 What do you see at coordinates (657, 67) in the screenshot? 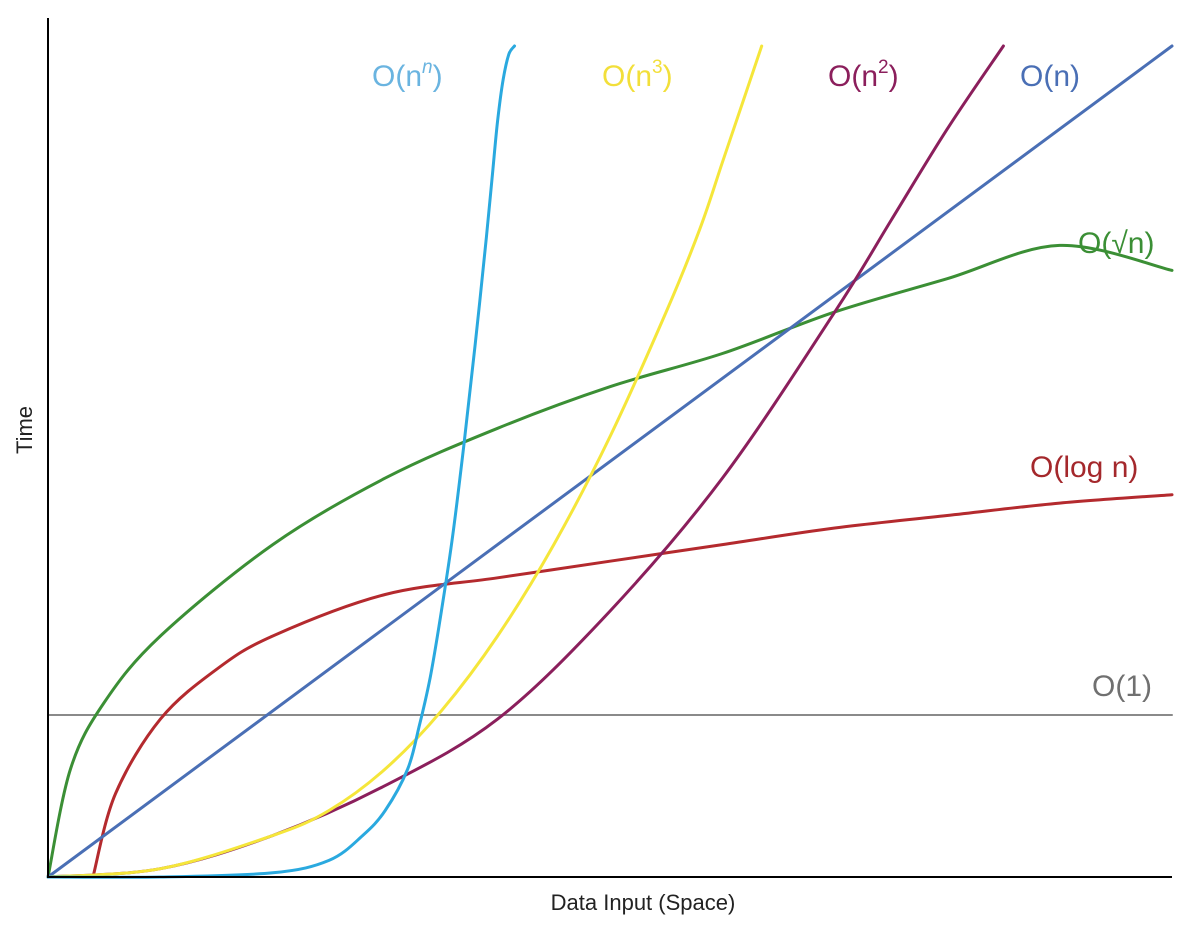
I see `series-label-superscript: 3` at bounding box center [657, 67].